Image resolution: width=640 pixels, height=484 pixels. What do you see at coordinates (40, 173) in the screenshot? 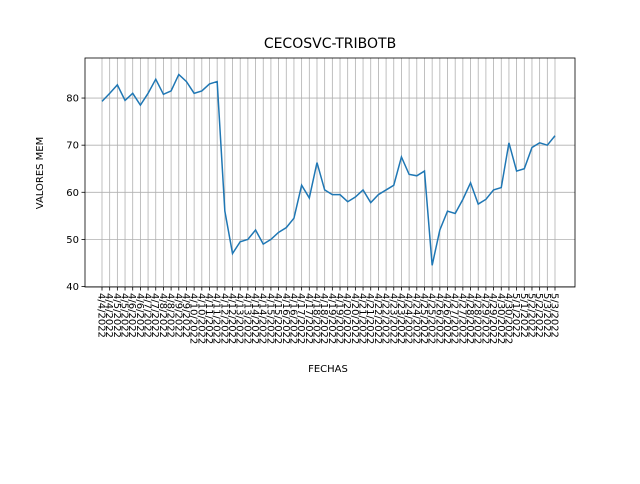
I see `y-axis-label: VALORES MEM` at bounding box center [40, 173].